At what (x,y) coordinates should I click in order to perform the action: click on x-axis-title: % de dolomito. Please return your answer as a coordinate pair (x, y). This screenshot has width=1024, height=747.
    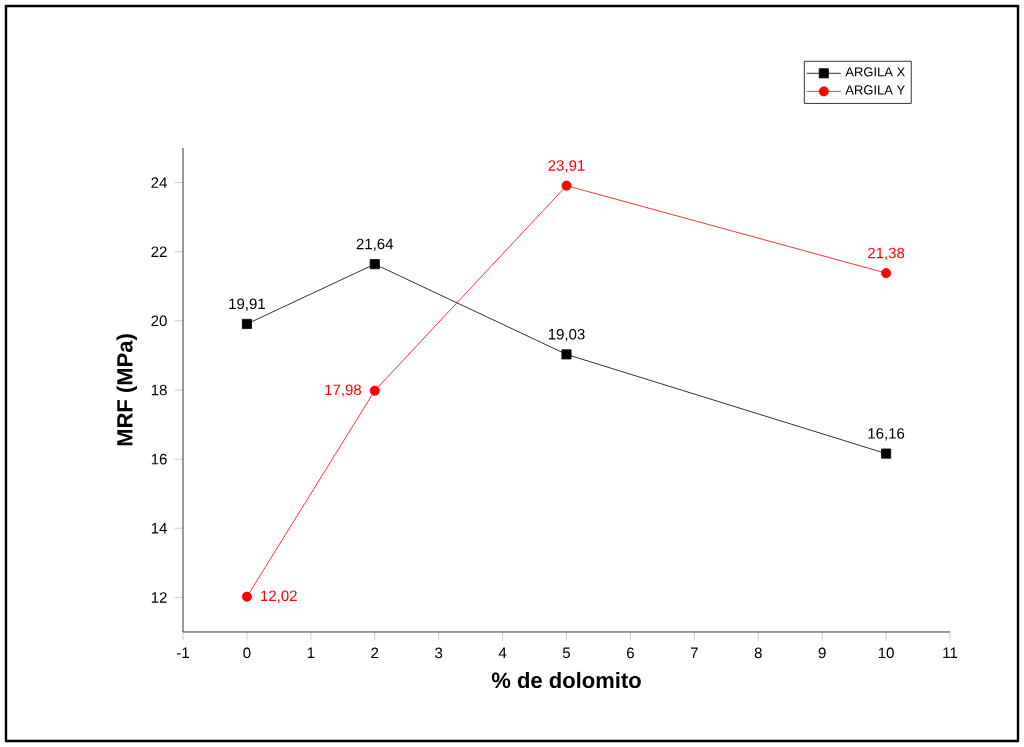
    Looking at the image, I should click on (566, 680).